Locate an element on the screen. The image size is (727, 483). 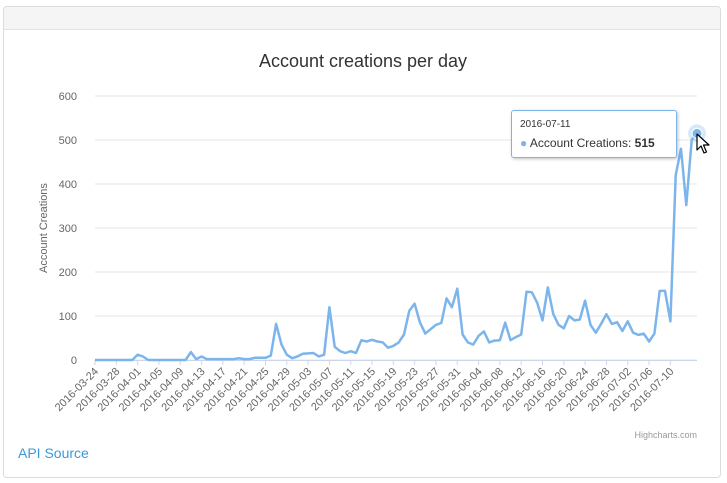
tooltip-date: 2016-07-11 is located at coordinates (545, 124).